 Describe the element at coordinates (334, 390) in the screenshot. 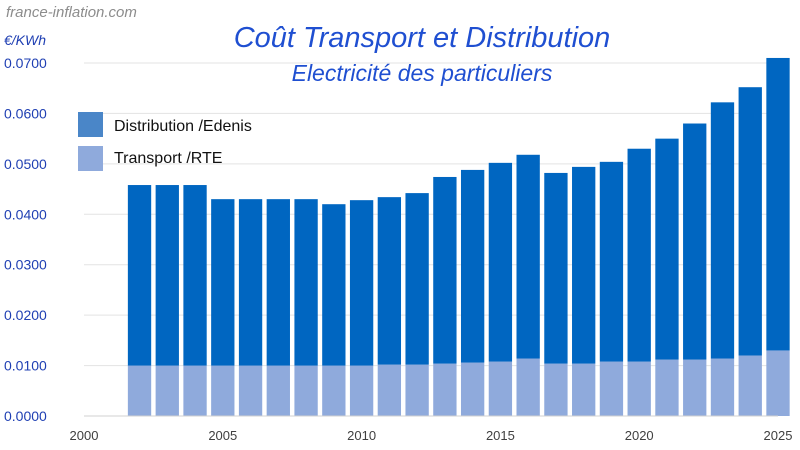

I see `bar-transport-rte-2009` at that location.